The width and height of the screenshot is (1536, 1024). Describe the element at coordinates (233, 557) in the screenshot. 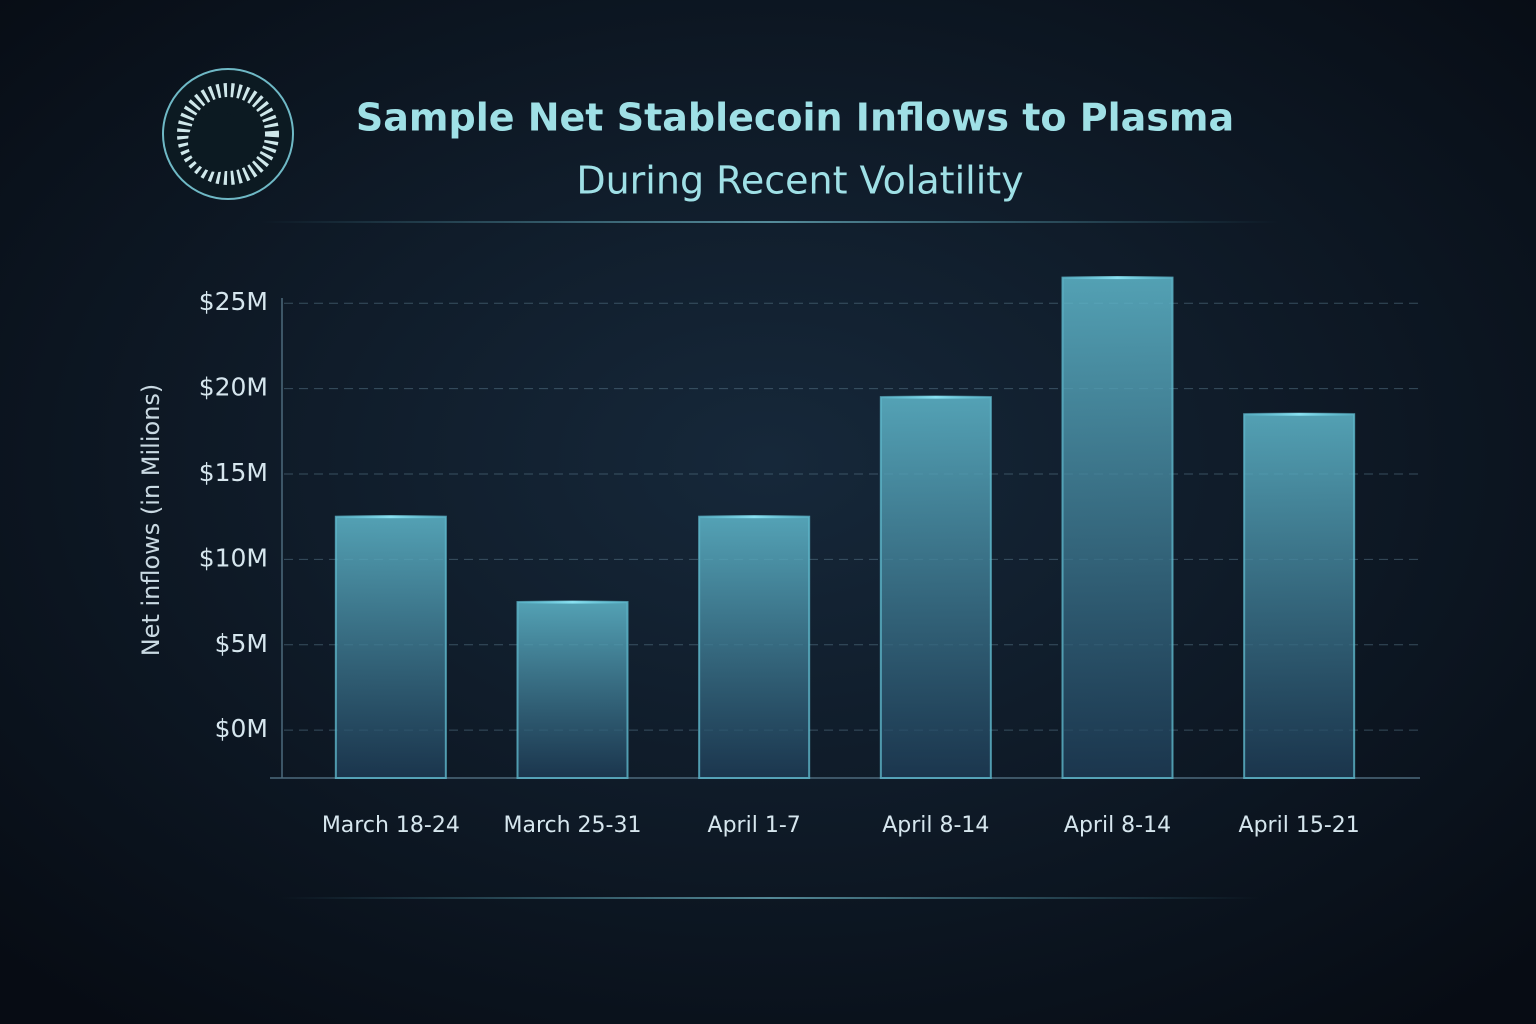

I see `y-tick-label: $10M` at that location.